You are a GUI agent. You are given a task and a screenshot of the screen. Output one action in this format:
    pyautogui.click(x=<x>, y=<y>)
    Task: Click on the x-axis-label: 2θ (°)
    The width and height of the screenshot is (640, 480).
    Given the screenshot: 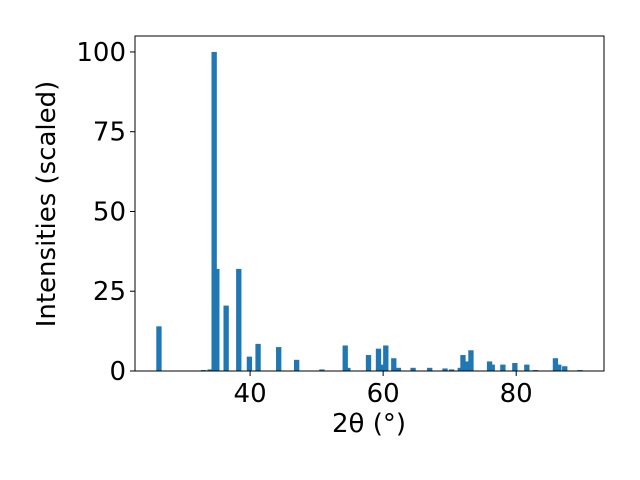 What is the action you would take?
    pyautogui.click(x=369, y=424)
    